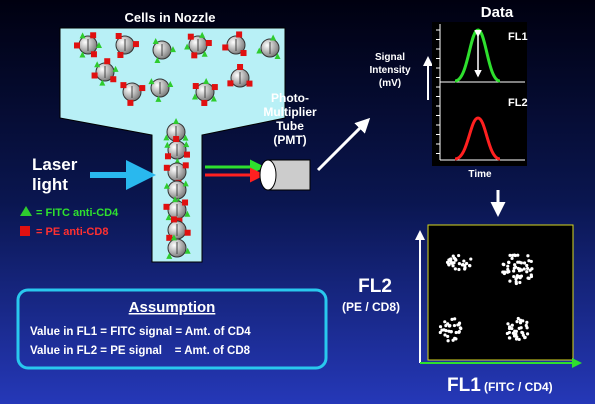 The width and height of the screenshot is (595, 404). What do you see at coordinates (518, 387) in the screenshot?
I see `fl1-sub: (FITC / CD4)` at bounding box center [518, 387].